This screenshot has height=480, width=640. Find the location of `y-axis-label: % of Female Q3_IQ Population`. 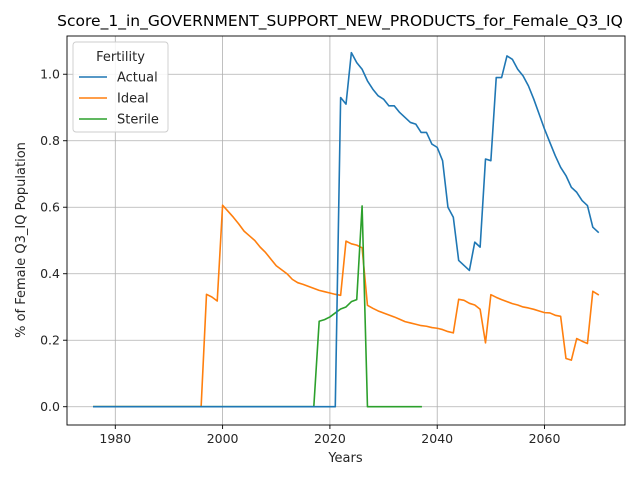

y-axis-label: % of Female Q3_IQ Population is located at coordinates (21, 240).